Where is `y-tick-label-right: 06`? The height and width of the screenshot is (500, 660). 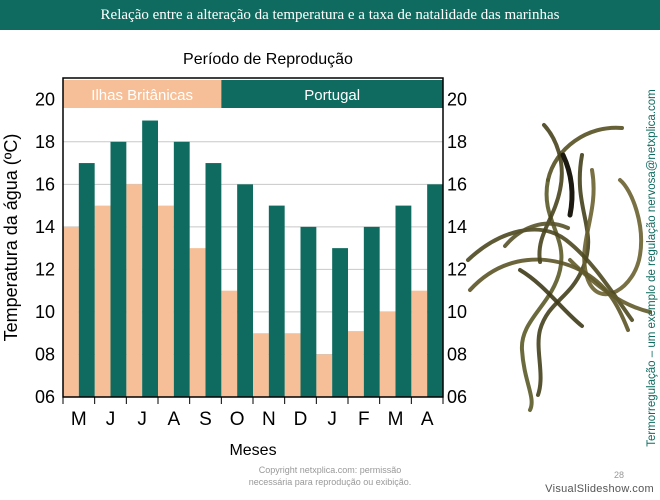 y-tick-label-right: 06 is located at coordinates (457, 397).